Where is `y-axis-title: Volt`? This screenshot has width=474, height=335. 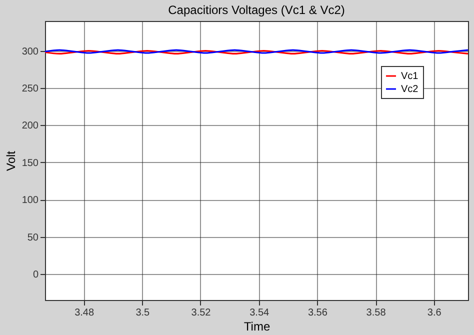
y-axis-title: Volt is located at coordinates (11, 161).